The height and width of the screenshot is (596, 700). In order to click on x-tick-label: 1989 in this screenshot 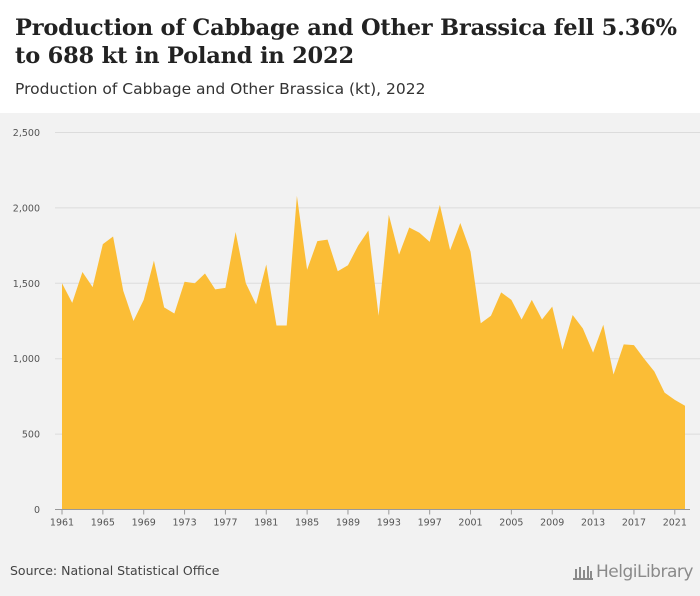, I will do `click(348, 523)`.